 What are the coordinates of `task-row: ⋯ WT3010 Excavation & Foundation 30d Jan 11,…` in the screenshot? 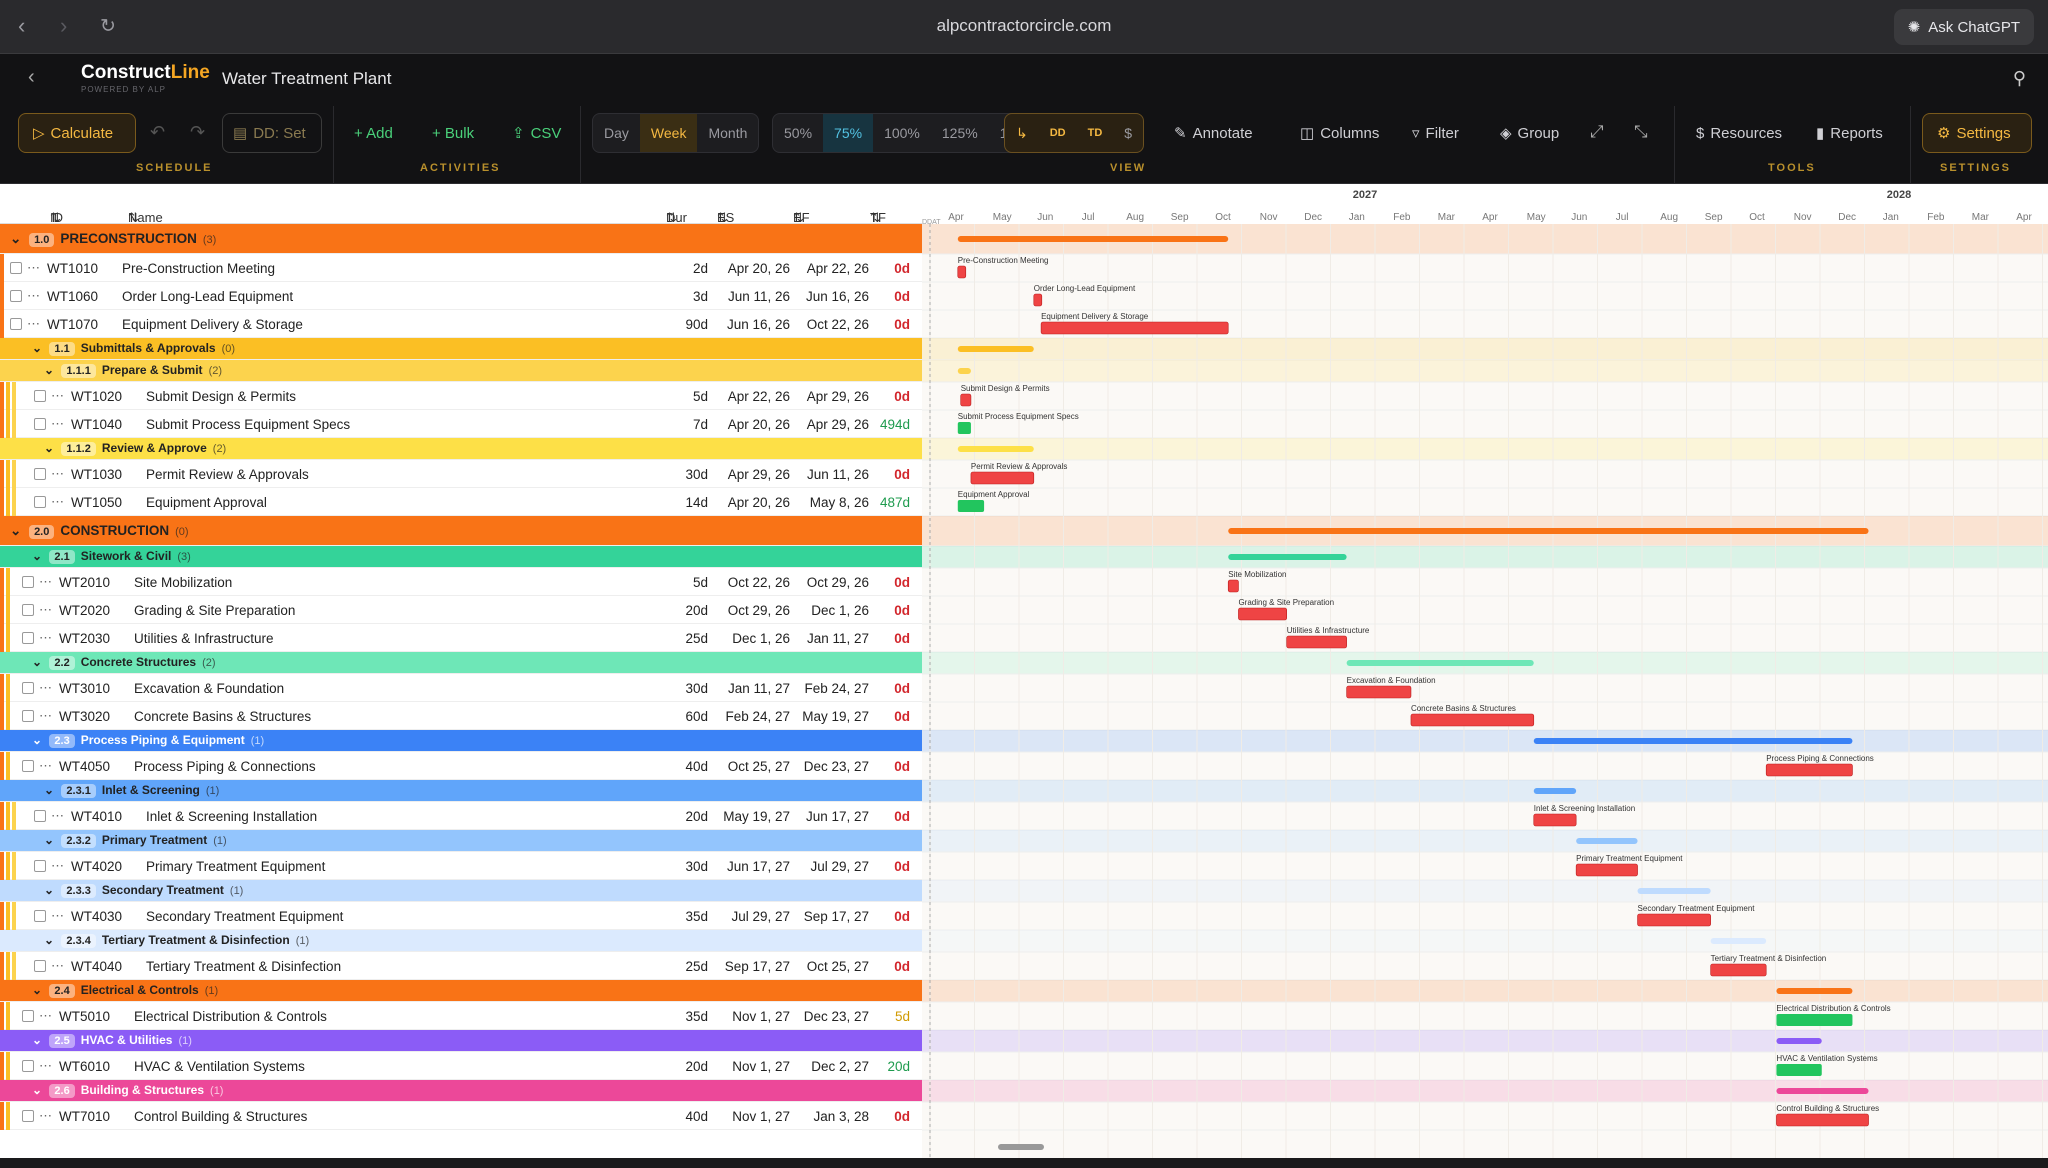 It's located at (461, 688).